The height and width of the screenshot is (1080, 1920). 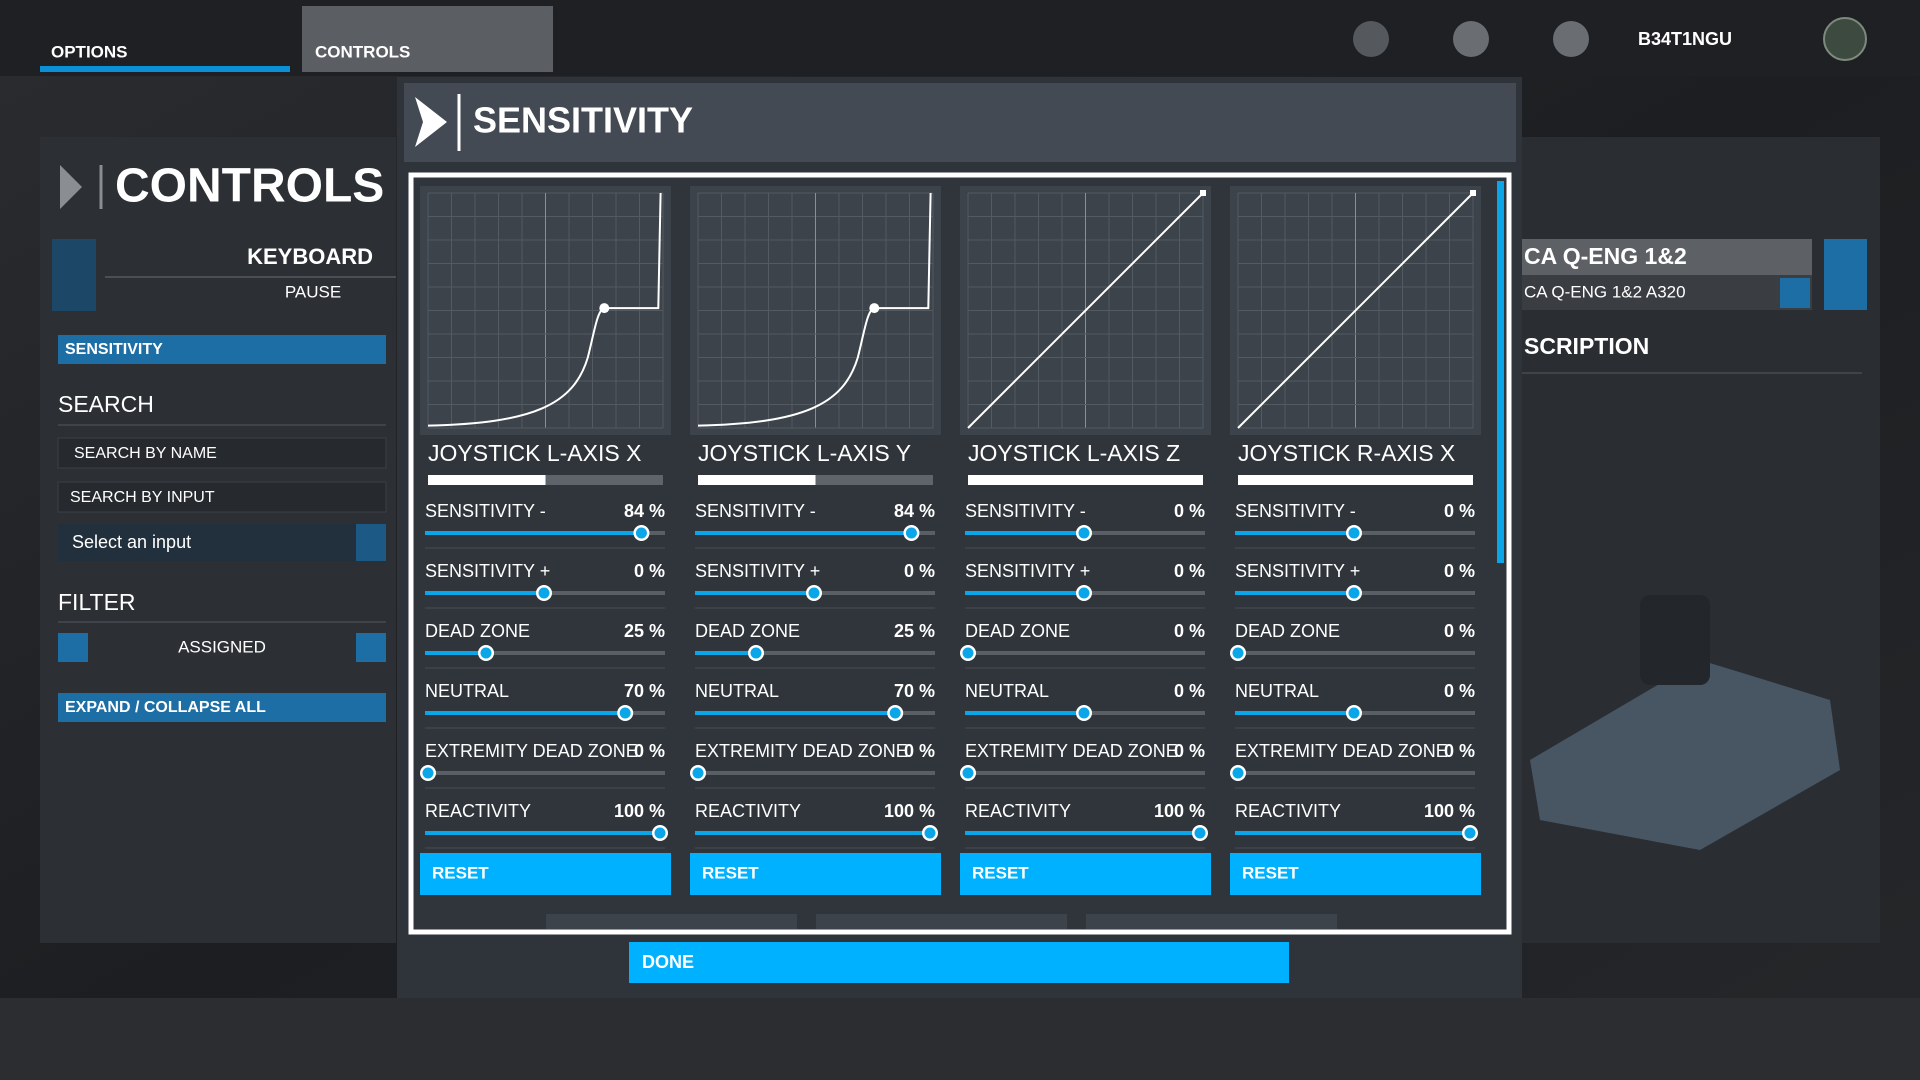 I want to click on avatar, so click(x=1845, y=39).